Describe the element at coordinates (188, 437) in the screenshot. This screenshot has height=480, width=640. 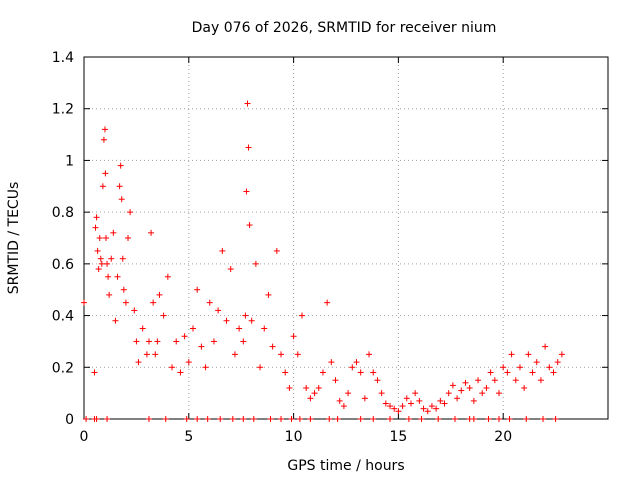
I see `x-tick-label: 5` at that location.